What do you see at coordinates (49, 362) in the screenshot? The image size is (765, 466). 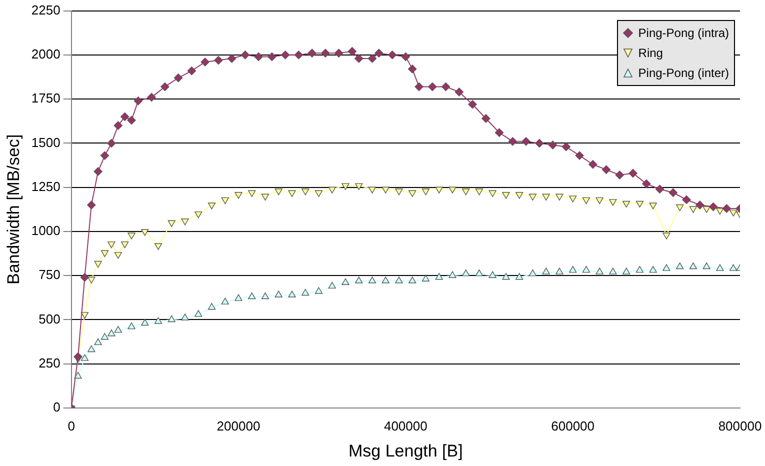 I see `y-tick-label: 250` at bounding box center [49, 362].